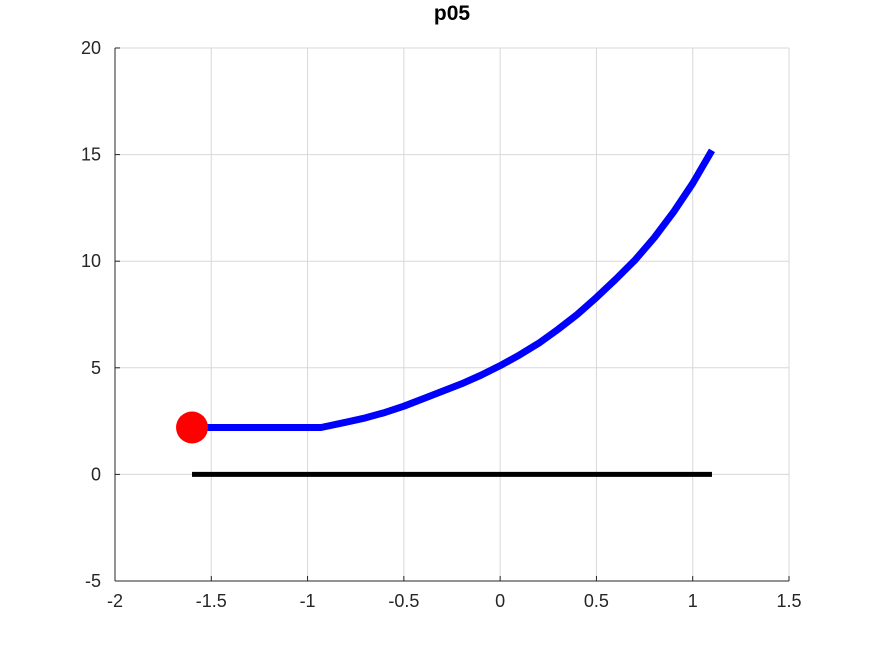 Image resolution: width=872 pixels, height=654 pixels. What do you see at coordinates (93, 581) in the screenshot?
I see `y-tick-label: -5` at bounding box center [93, 581].